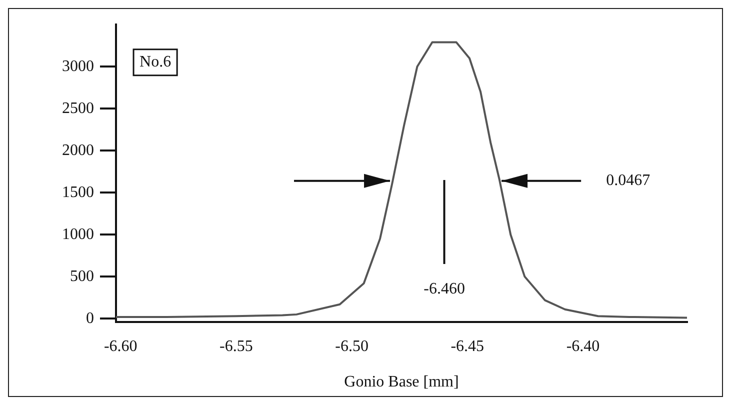  Describe the element at coordinates (121, 346) in the screenshot. I see `x-tick-label: -6.60` at that location.